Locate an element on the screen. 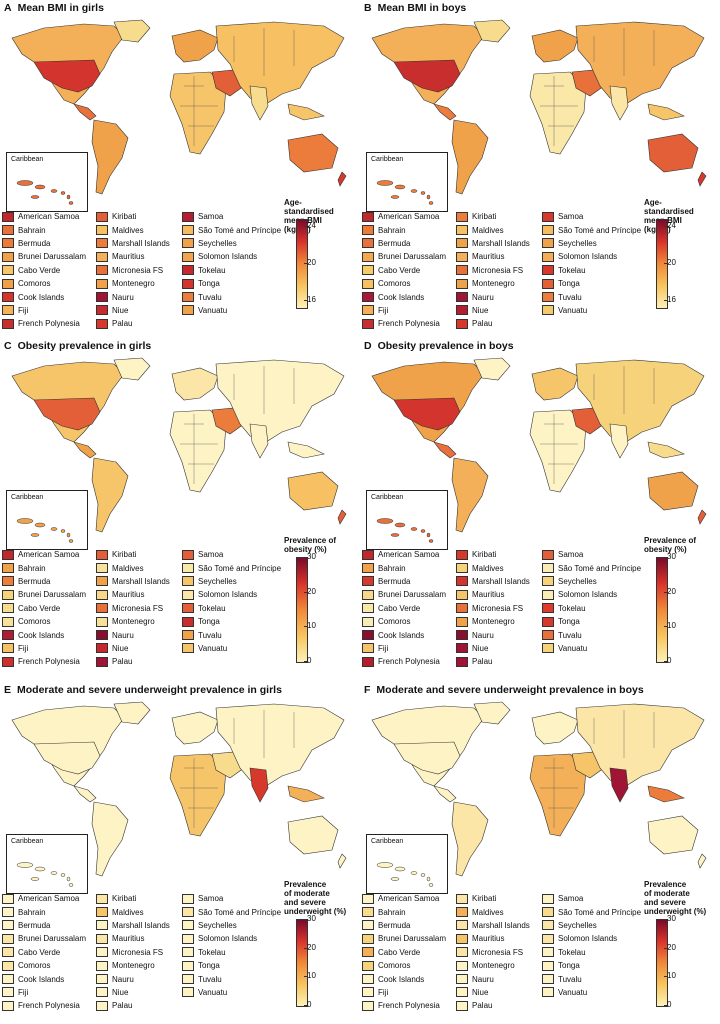 This screenshot has width=720, height=1024. legend-item: Vanuatu is located at coordinates (586, 992).